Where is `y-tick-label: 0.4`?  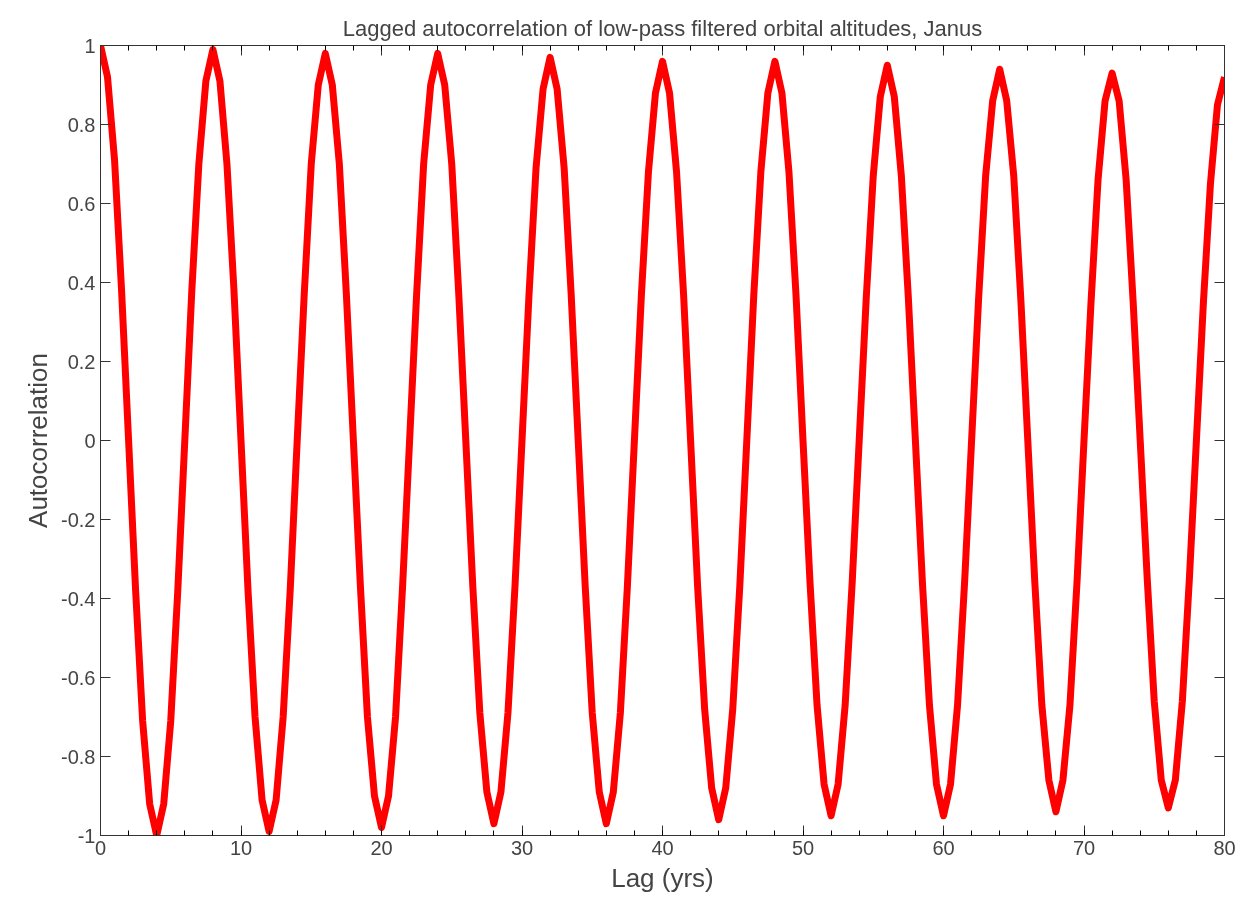 y-tick-label: 0.4 is located at coordinates (81, 282).